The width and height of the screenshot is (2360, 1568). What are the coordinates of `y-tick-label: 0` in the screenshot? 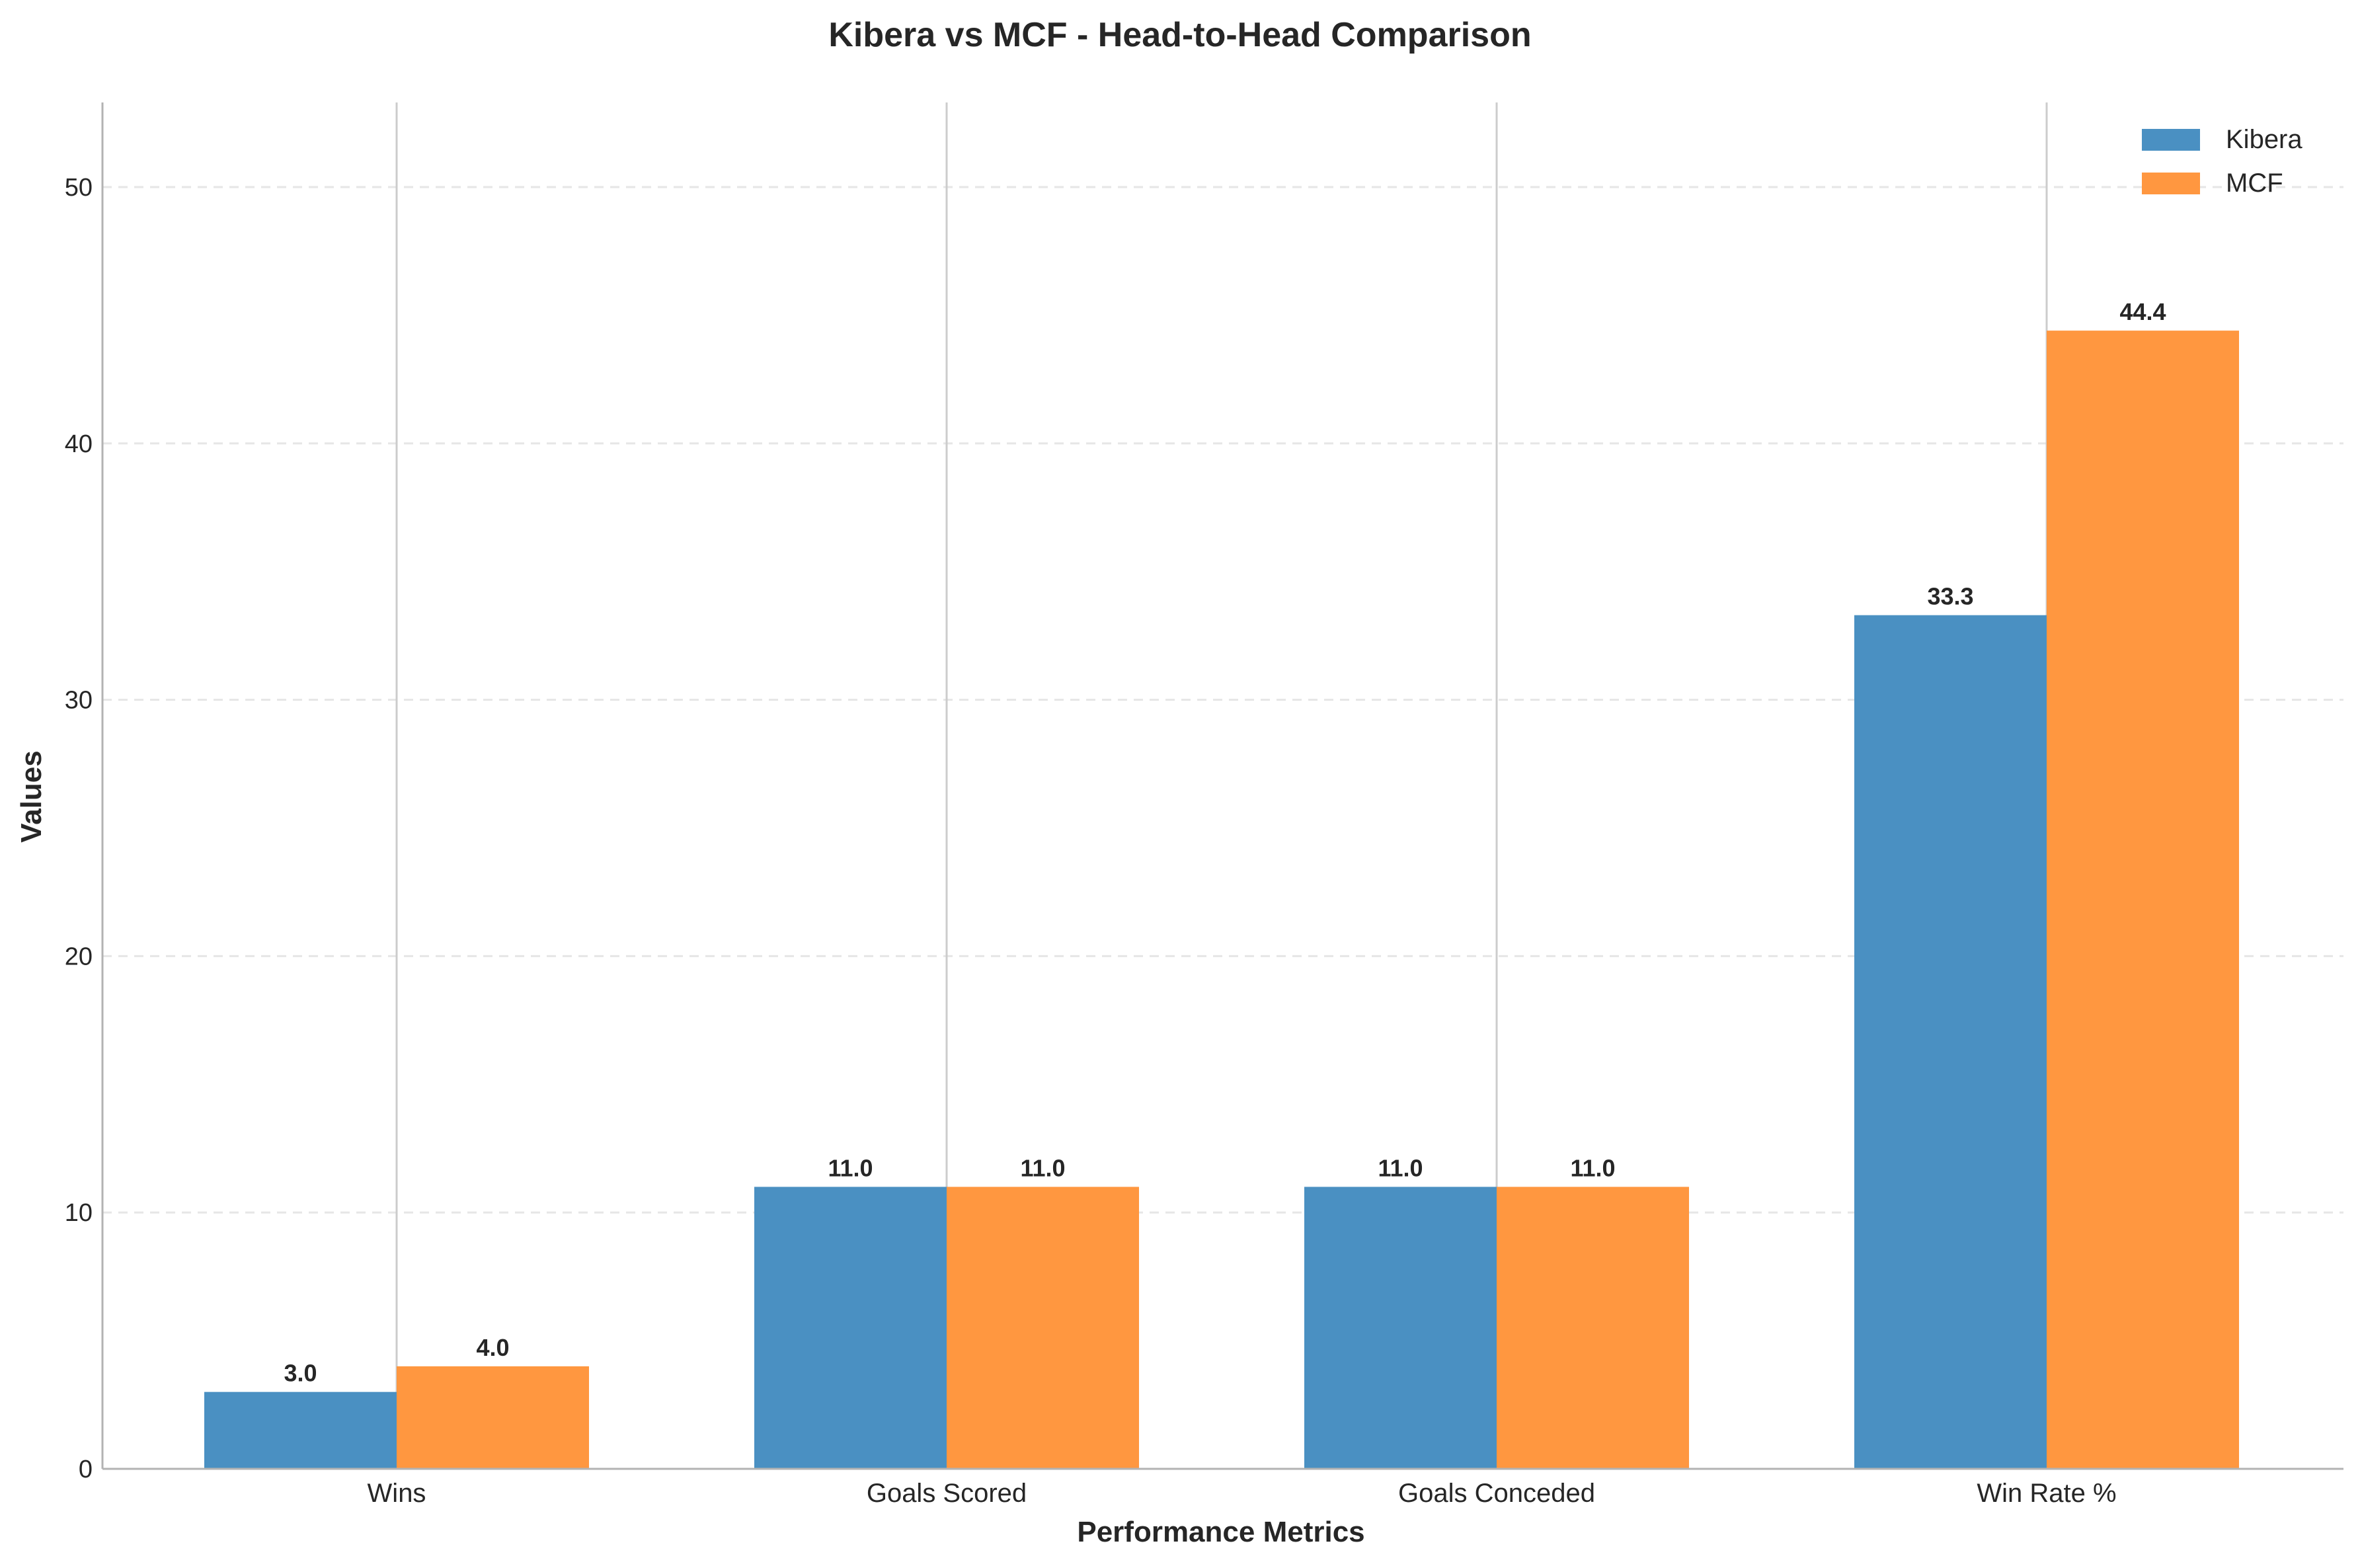 It's located at (86, 1469).